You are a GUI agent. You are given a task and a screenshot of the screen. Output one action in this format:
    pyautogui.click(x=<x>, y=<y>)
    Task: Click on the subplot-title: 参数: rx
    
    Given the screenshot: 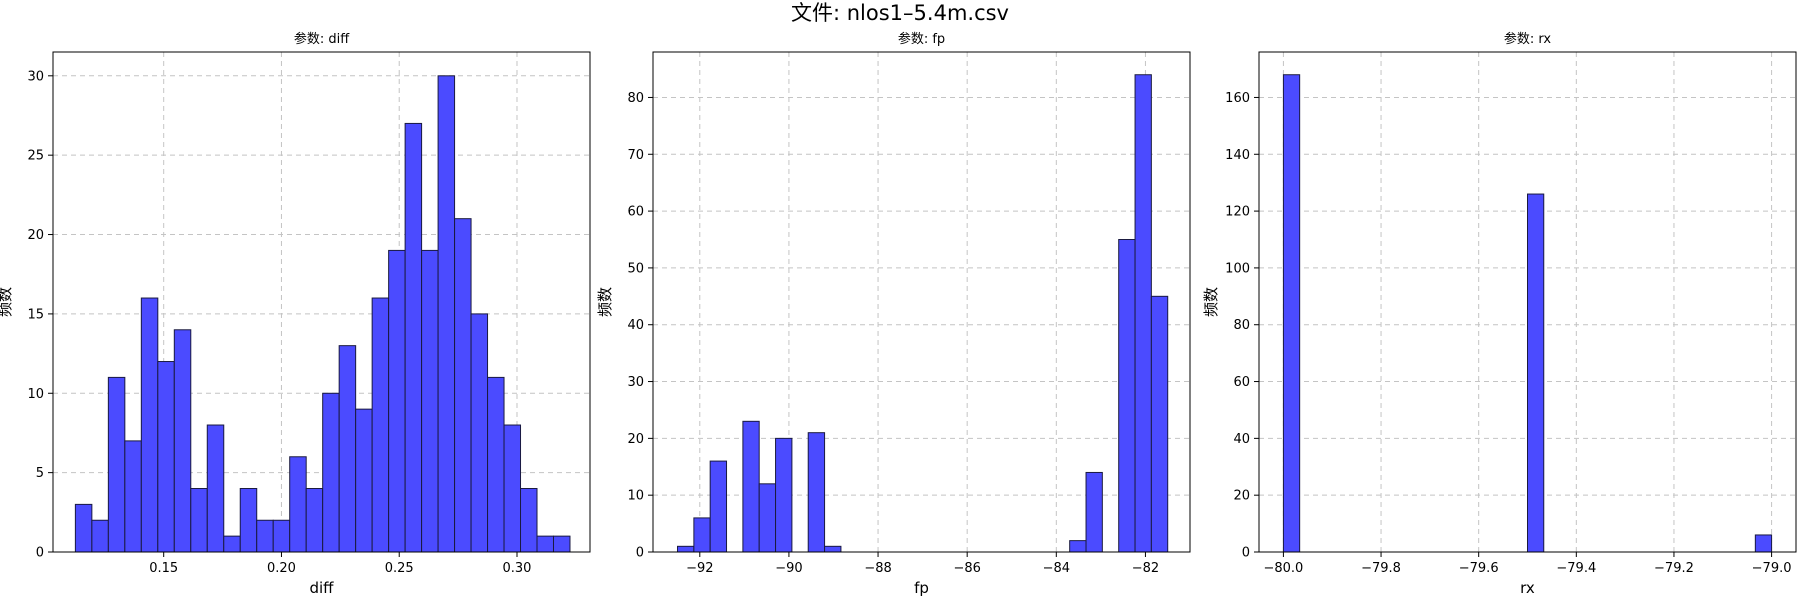 What is the action you would take?
    pyautogui.click(x=1528, y=39)
    